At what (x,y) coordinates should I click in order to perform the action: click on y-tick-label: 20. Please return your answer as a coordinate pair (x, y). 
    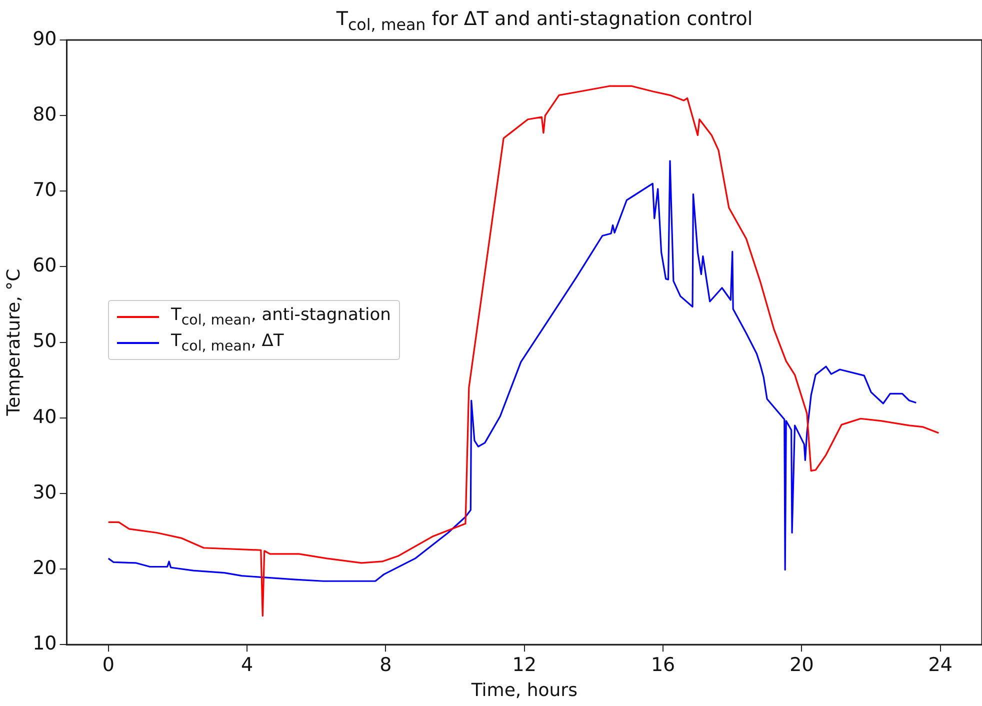
    Looking at the image, I should click on (44, 567).